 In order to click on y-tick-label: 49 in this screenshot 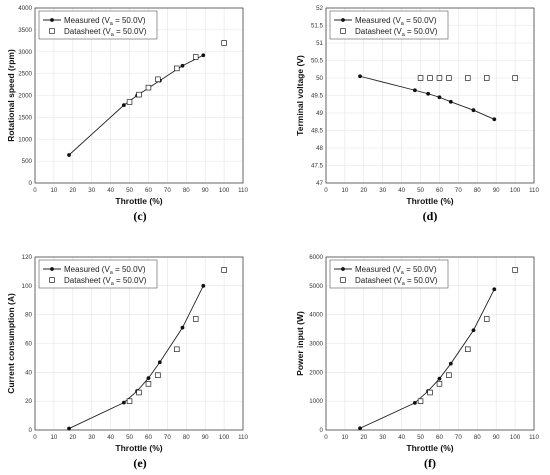, I will do `click(319, 113)`.